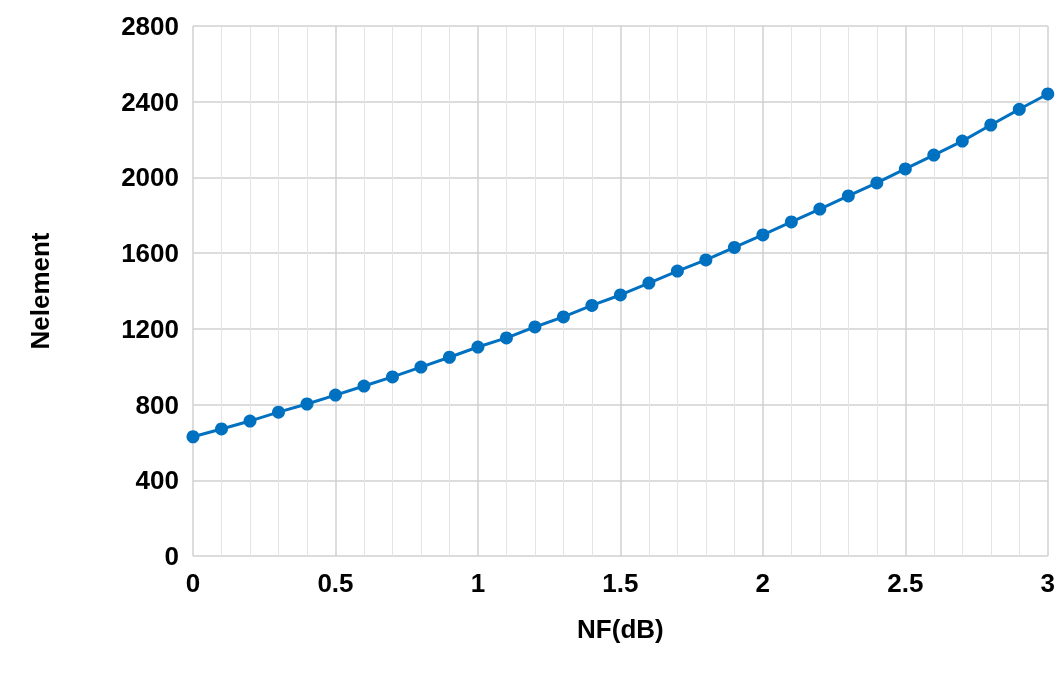 This screenshot has height=691, width=1058. What do you see at coordinates (1047, 583) in the screenshot?
I see `x-tick-label: 3` at bounding box center [1047, 583].